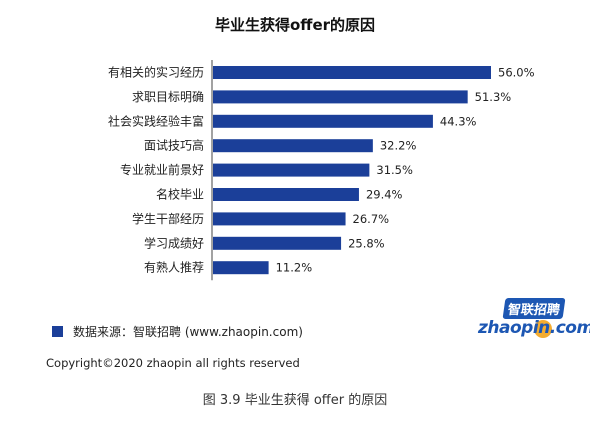 The height and width of the screenshot is (423, 590). What do you see at coordinates (458, 121) in the screenshot?
I see `value-label: 44.3%` at bounding box center [458, 121].